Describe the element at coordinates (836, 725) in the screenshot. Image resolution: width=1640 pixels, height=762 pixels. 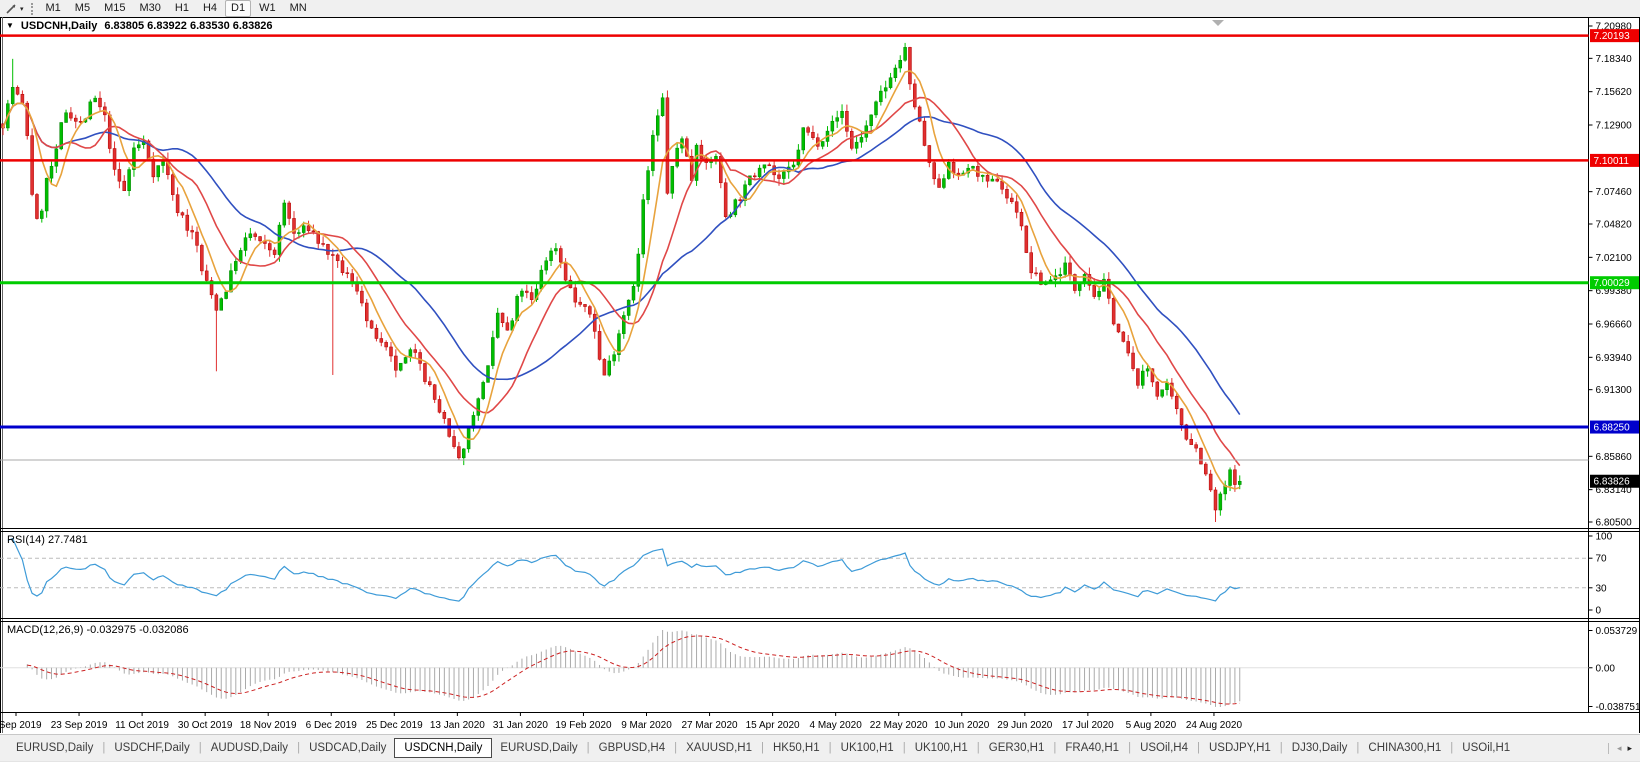
I see `date-label: 4 May 2020` at that location.